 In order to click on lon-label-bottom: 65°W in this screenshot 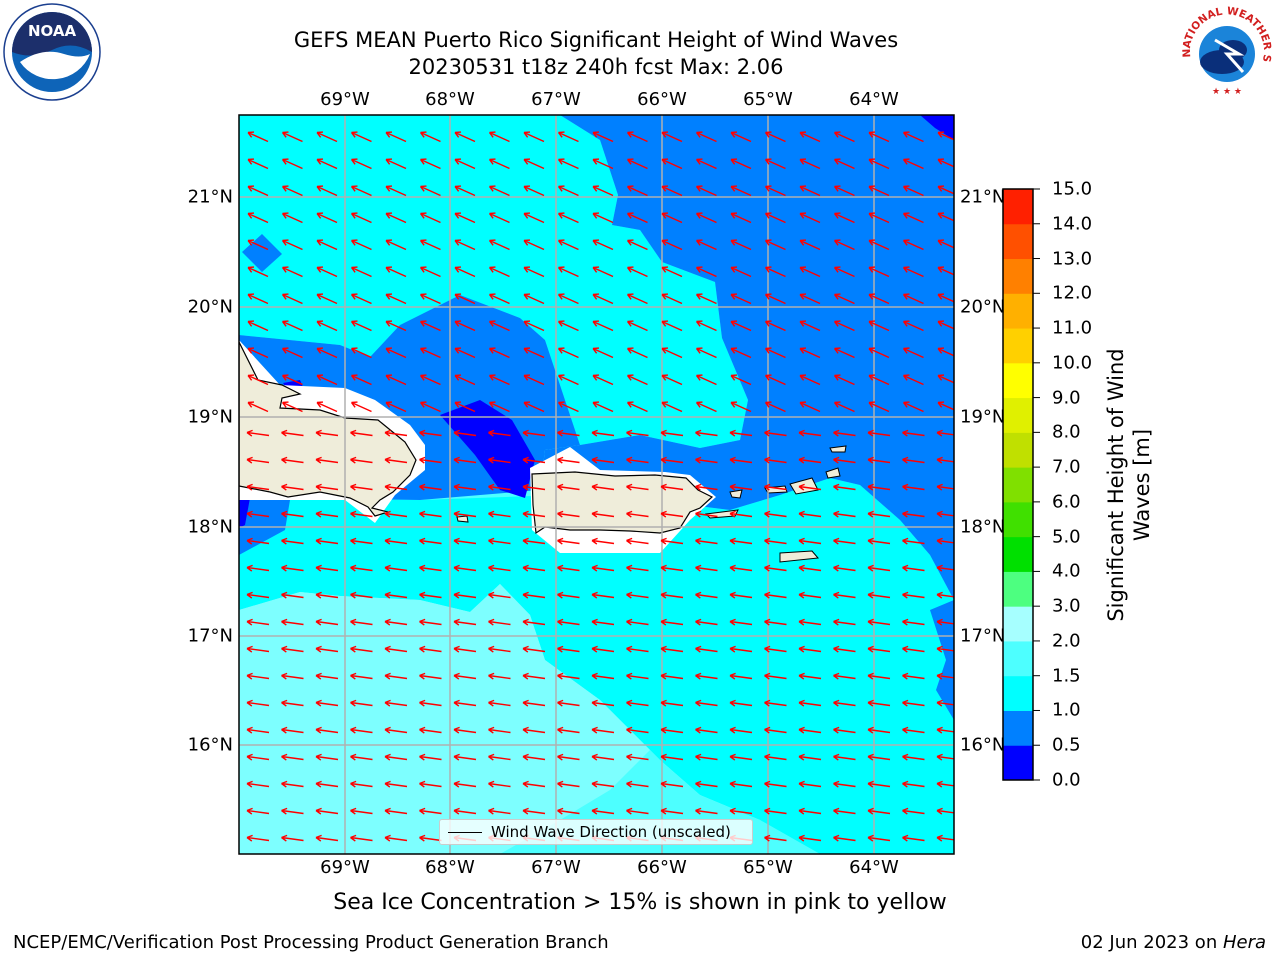, I will do `click(768, 867)`.